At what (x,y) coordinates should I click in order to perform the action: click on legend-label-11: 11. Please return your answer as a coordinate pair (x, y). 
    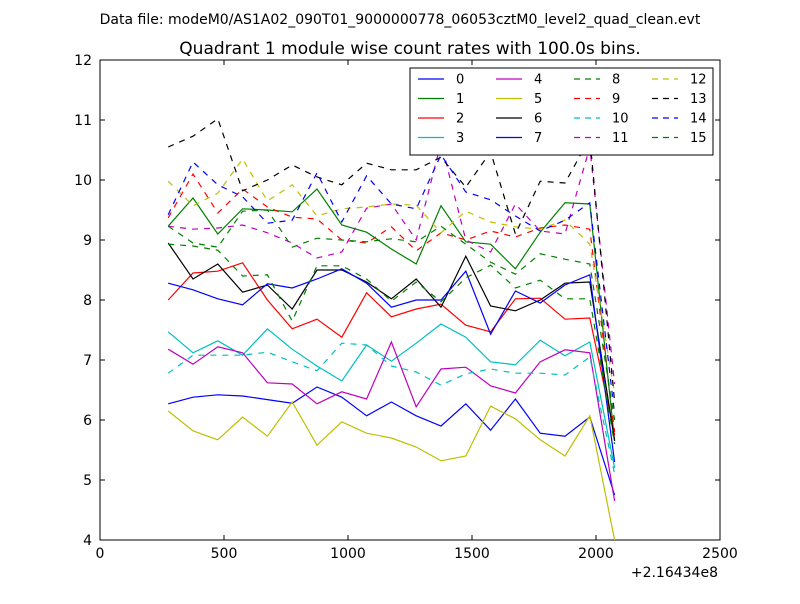
    Looking at the image, I should click on (620, 138).